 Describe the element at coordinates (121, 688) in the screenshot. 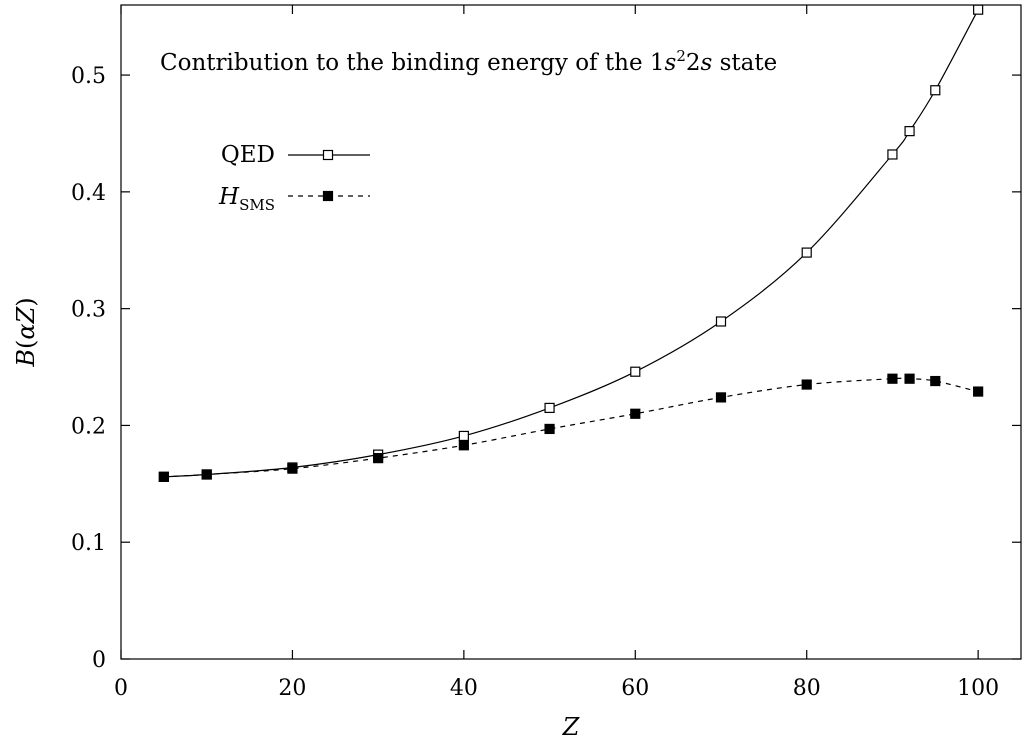

I see `x-tick-label: 0` at that location.